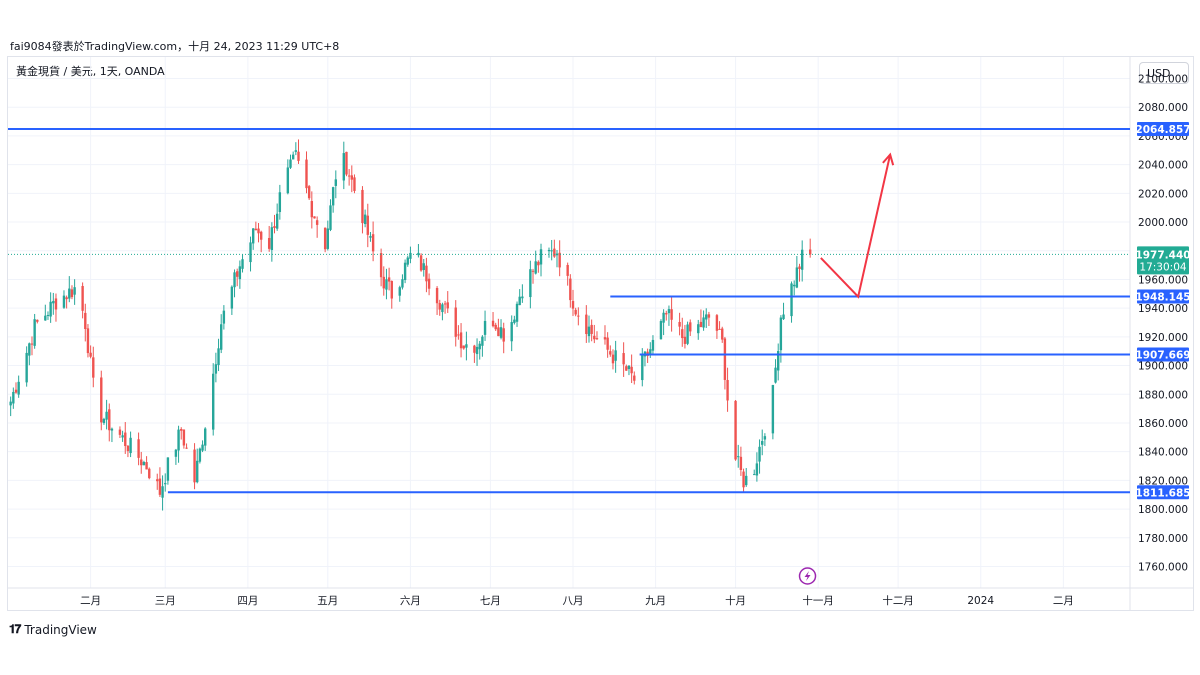  What do you see at coordinates (807, 576) in the screenshot?
I see `lightning-icon` at bounding box center [807, 576].